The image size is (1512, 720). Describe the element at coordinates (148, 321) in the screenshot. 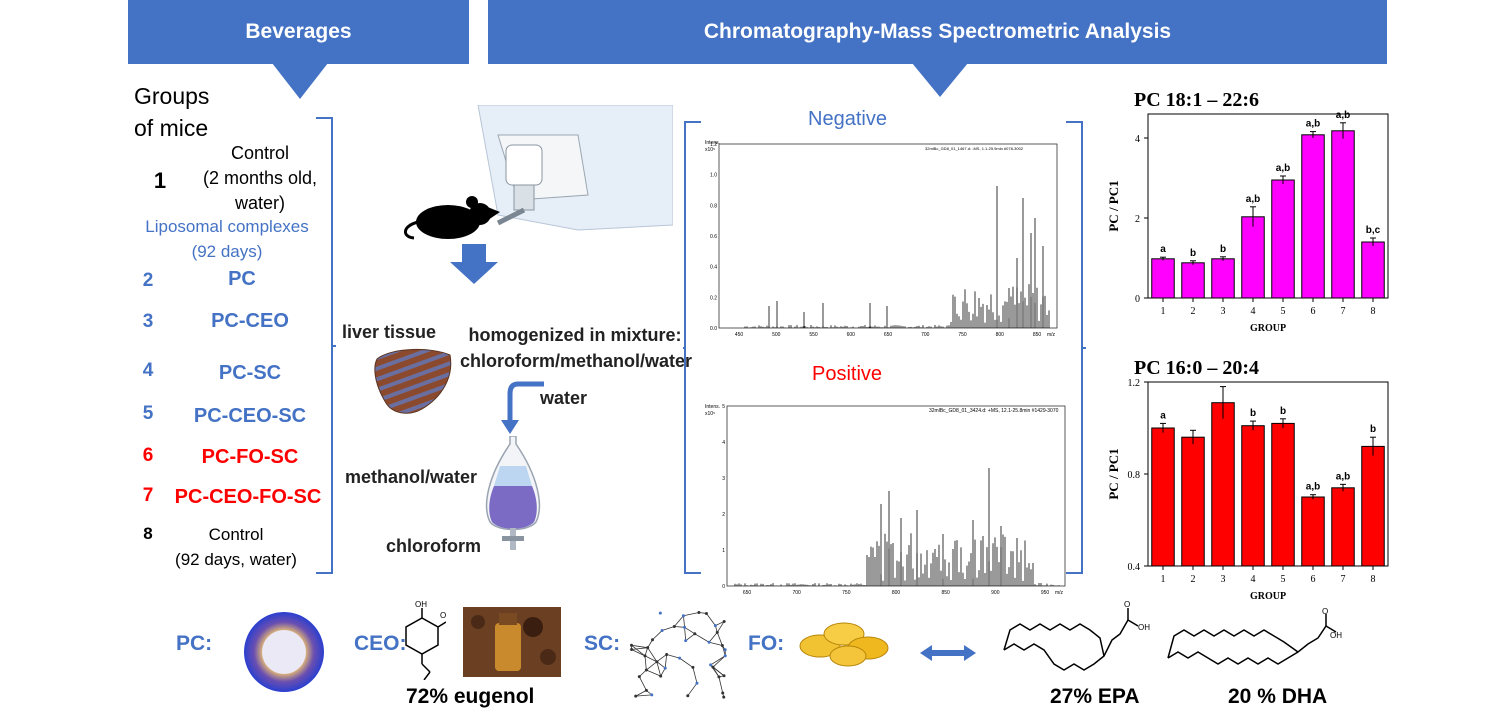

I see `group-3-number: 3` at that location.